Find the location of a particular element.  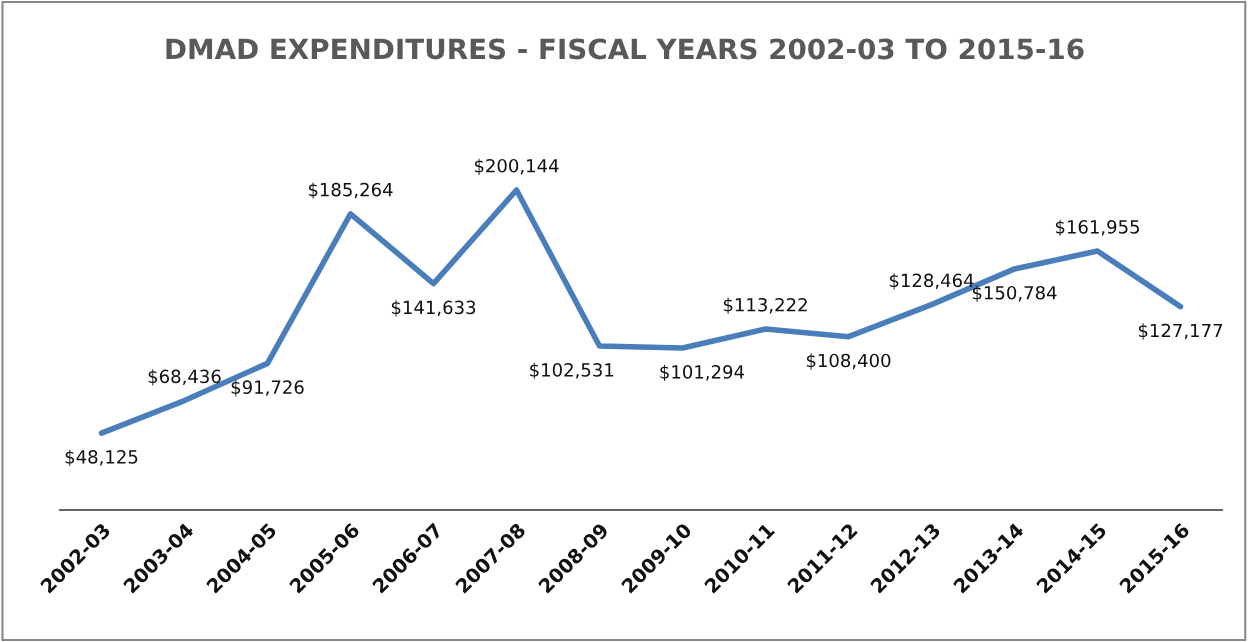

data-label: $127,177 is located at coordinates (1180, 331).